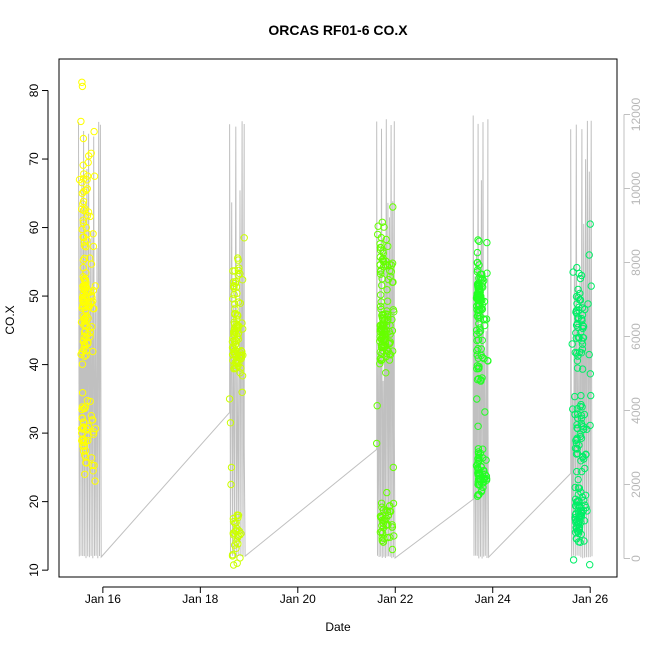  Describe the element at coordinates (34, 433) in the screenshot. I see `y-tick-label: 30` at that location.